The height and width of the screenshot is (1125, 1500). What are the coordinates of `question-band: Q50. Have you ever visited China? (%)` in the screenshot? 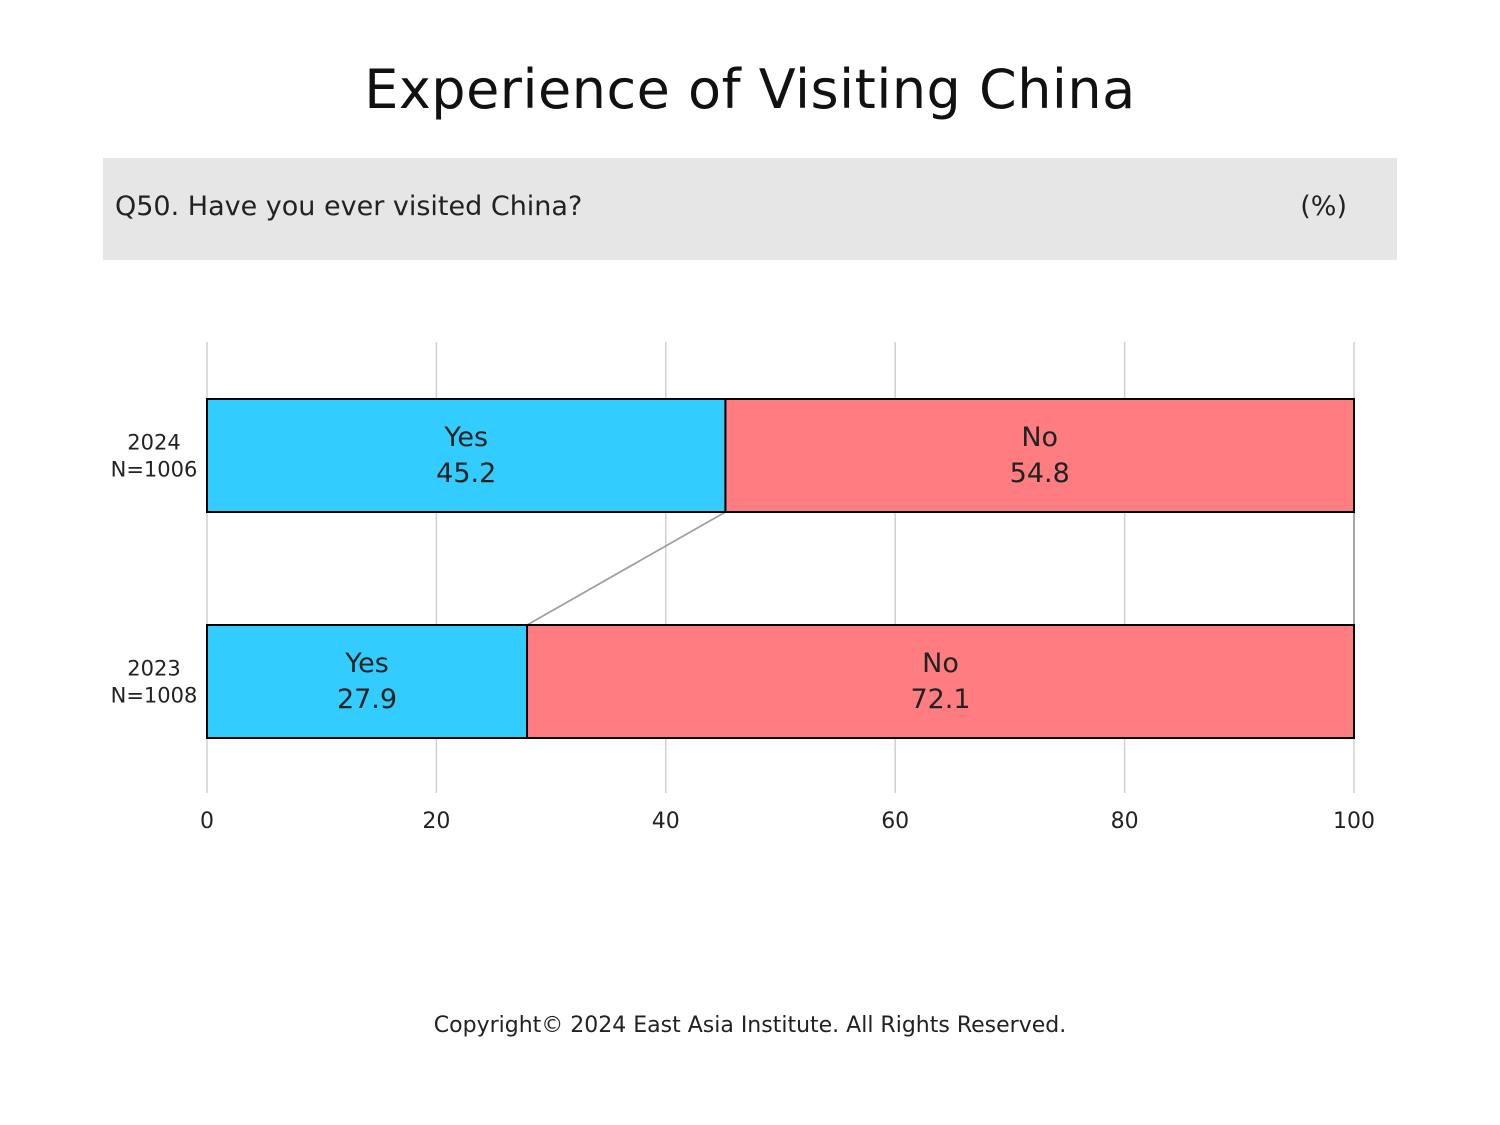 It's located at (750, 209).